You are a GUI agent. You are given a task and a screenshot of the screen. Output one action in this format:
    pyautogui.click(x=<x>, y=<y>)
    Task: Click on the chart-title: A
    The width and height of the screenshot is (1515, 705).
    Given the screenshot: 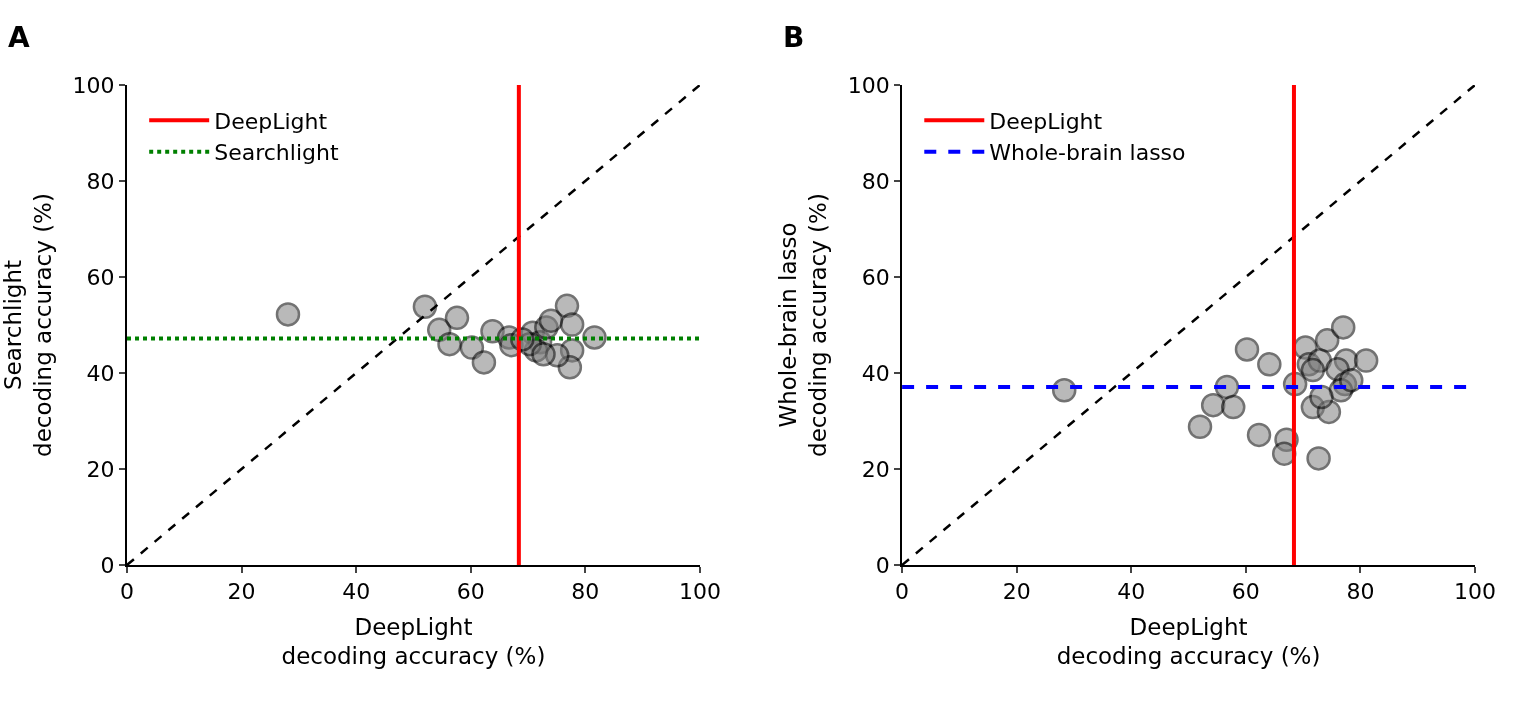 What is the action you would take?
    pyautogui.click(x=19, y=37)
    